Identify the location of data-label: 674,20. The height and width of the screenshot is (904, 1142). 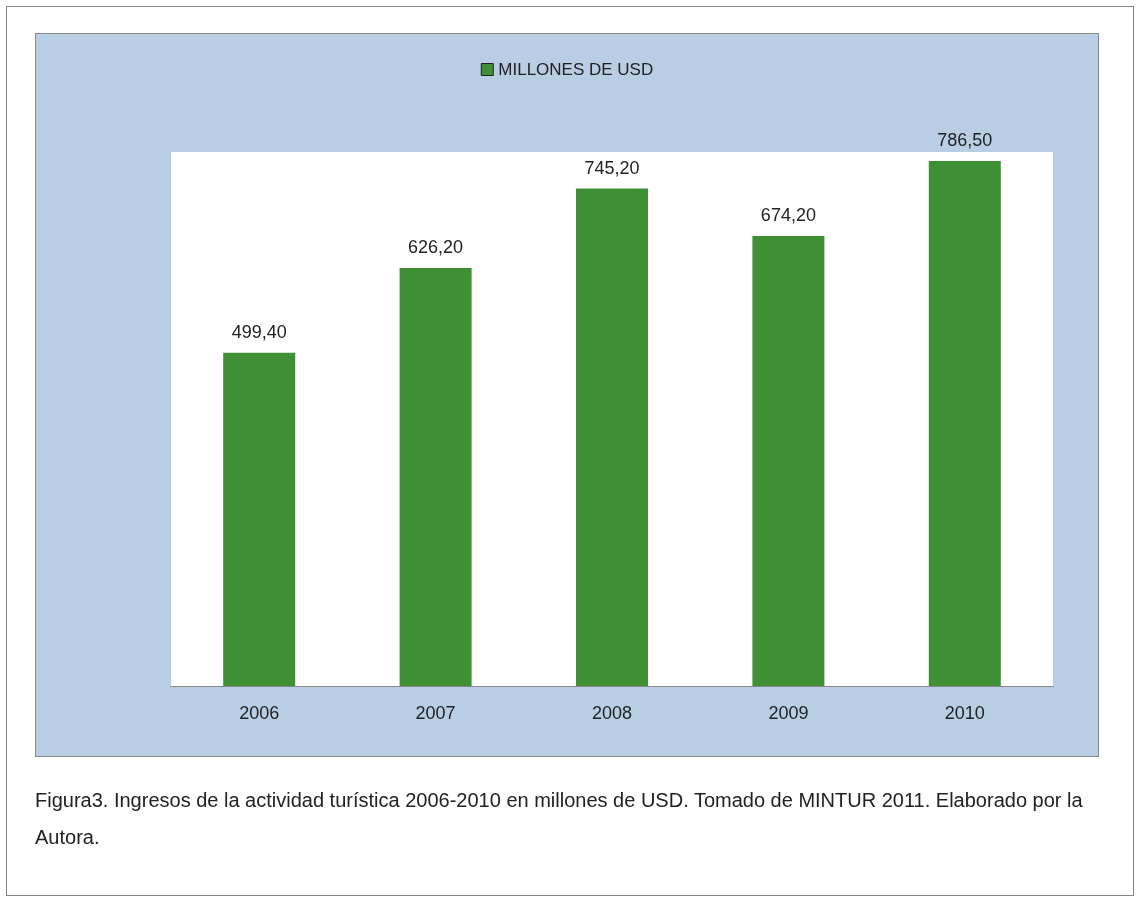
(788, 214).